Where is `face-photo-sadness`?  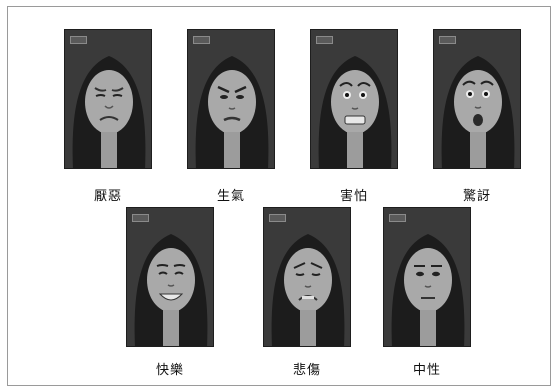 face-photo-sadness is located at coordinates (307, 277).